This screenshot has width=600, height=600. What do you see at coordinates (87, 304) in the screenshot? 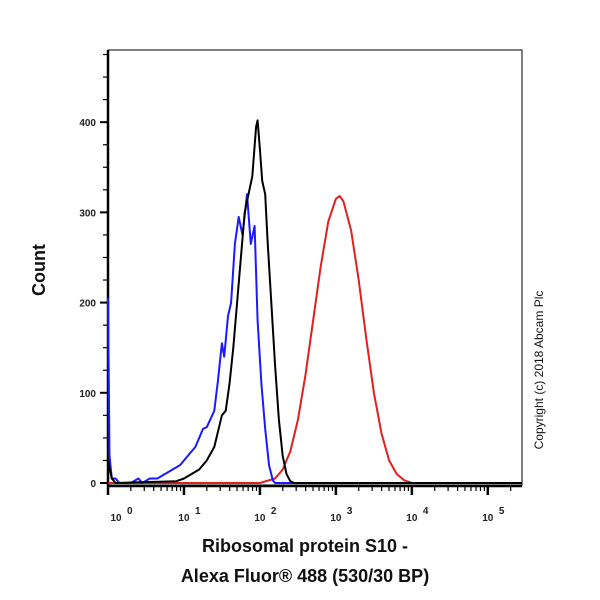
I see `y-tick-label: 200` at bounding box center [87, 304].